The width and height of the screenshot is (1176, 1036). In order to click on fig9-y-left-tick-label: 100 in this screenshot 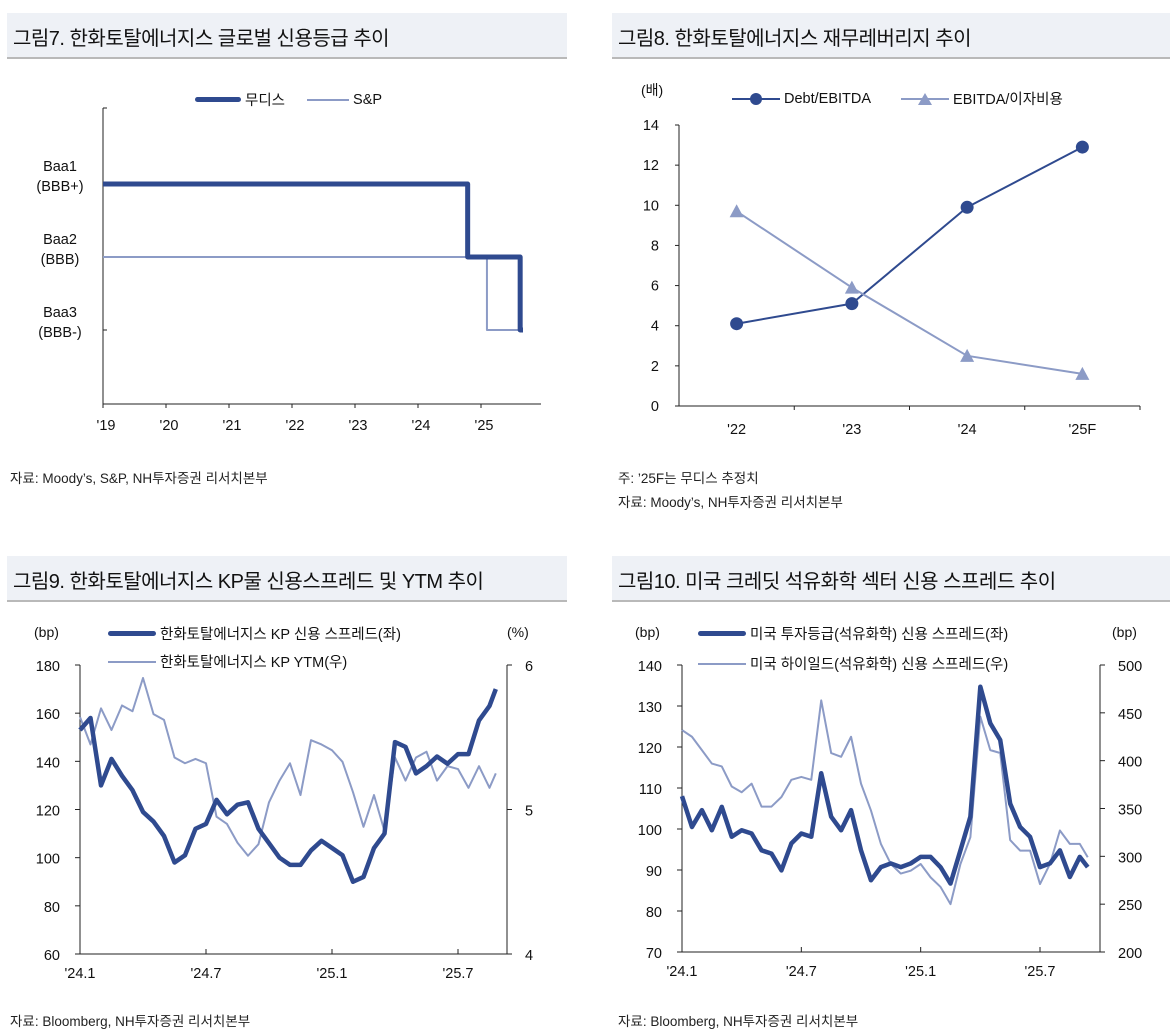, I will do `click(48, 860)`.